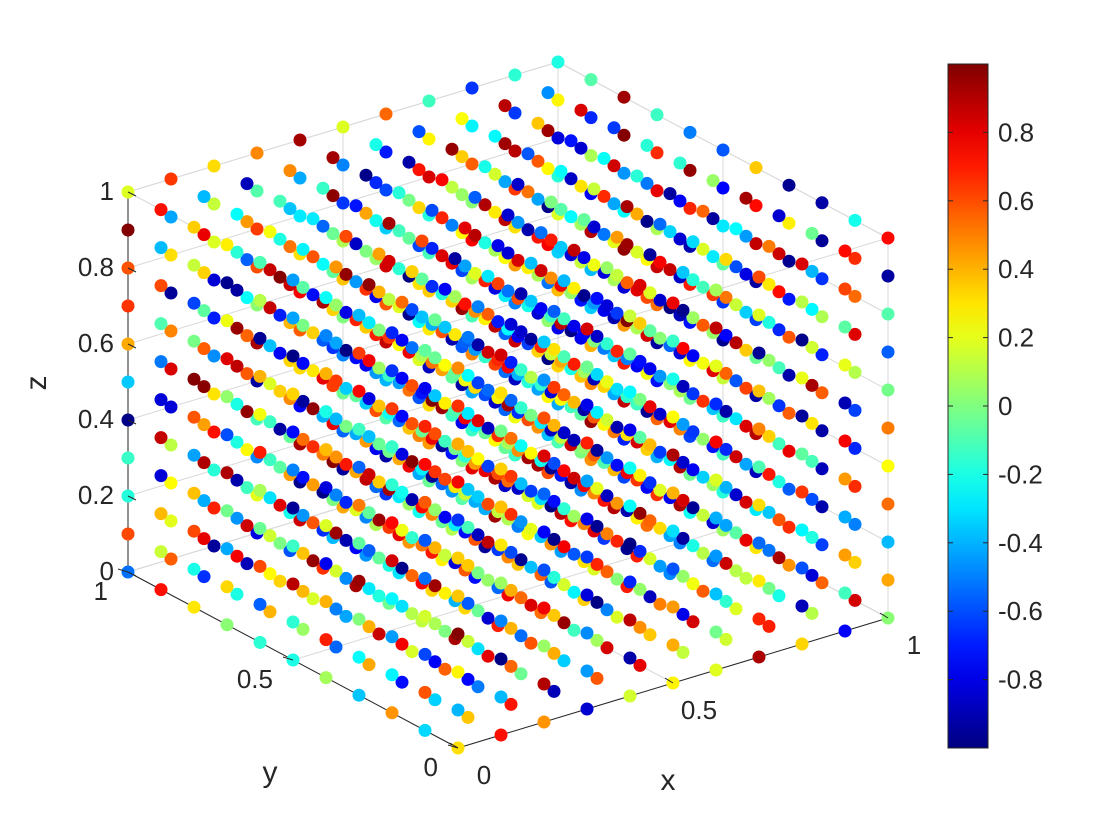 The image size is (1120, 840). What do you see at coordinates (270, 772) in the screenshot?
I see `y-axis-label: y` at bounding box center [270, 772].